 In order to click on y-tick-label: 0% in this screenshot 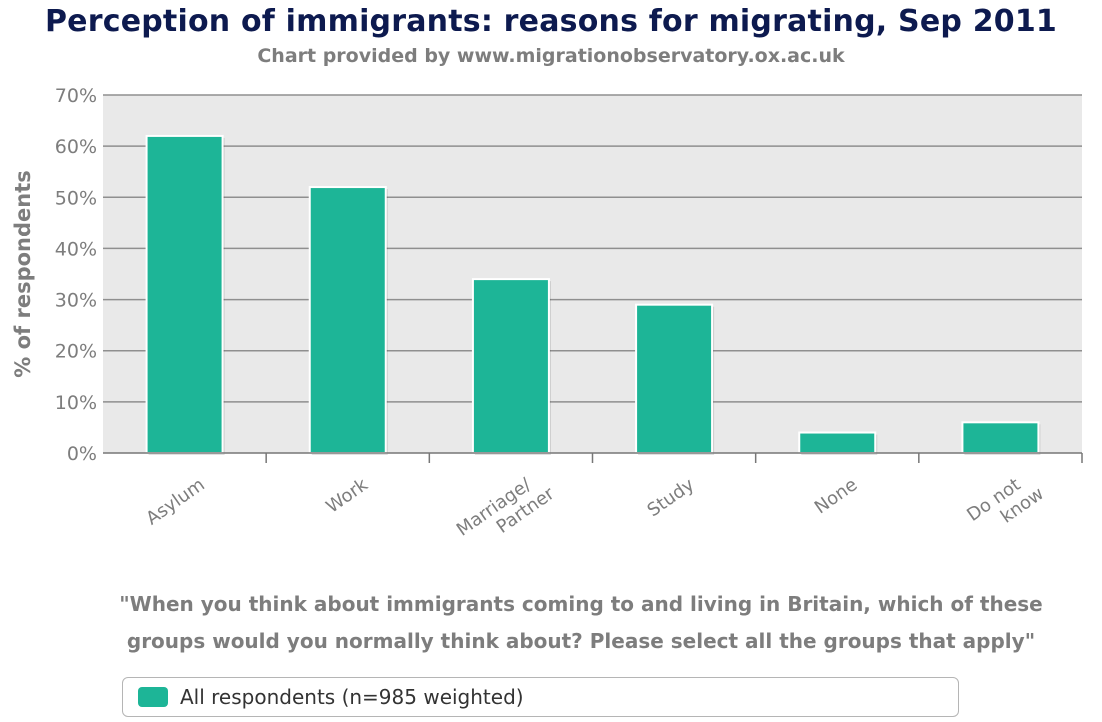, I will do `click(82, 454)`.